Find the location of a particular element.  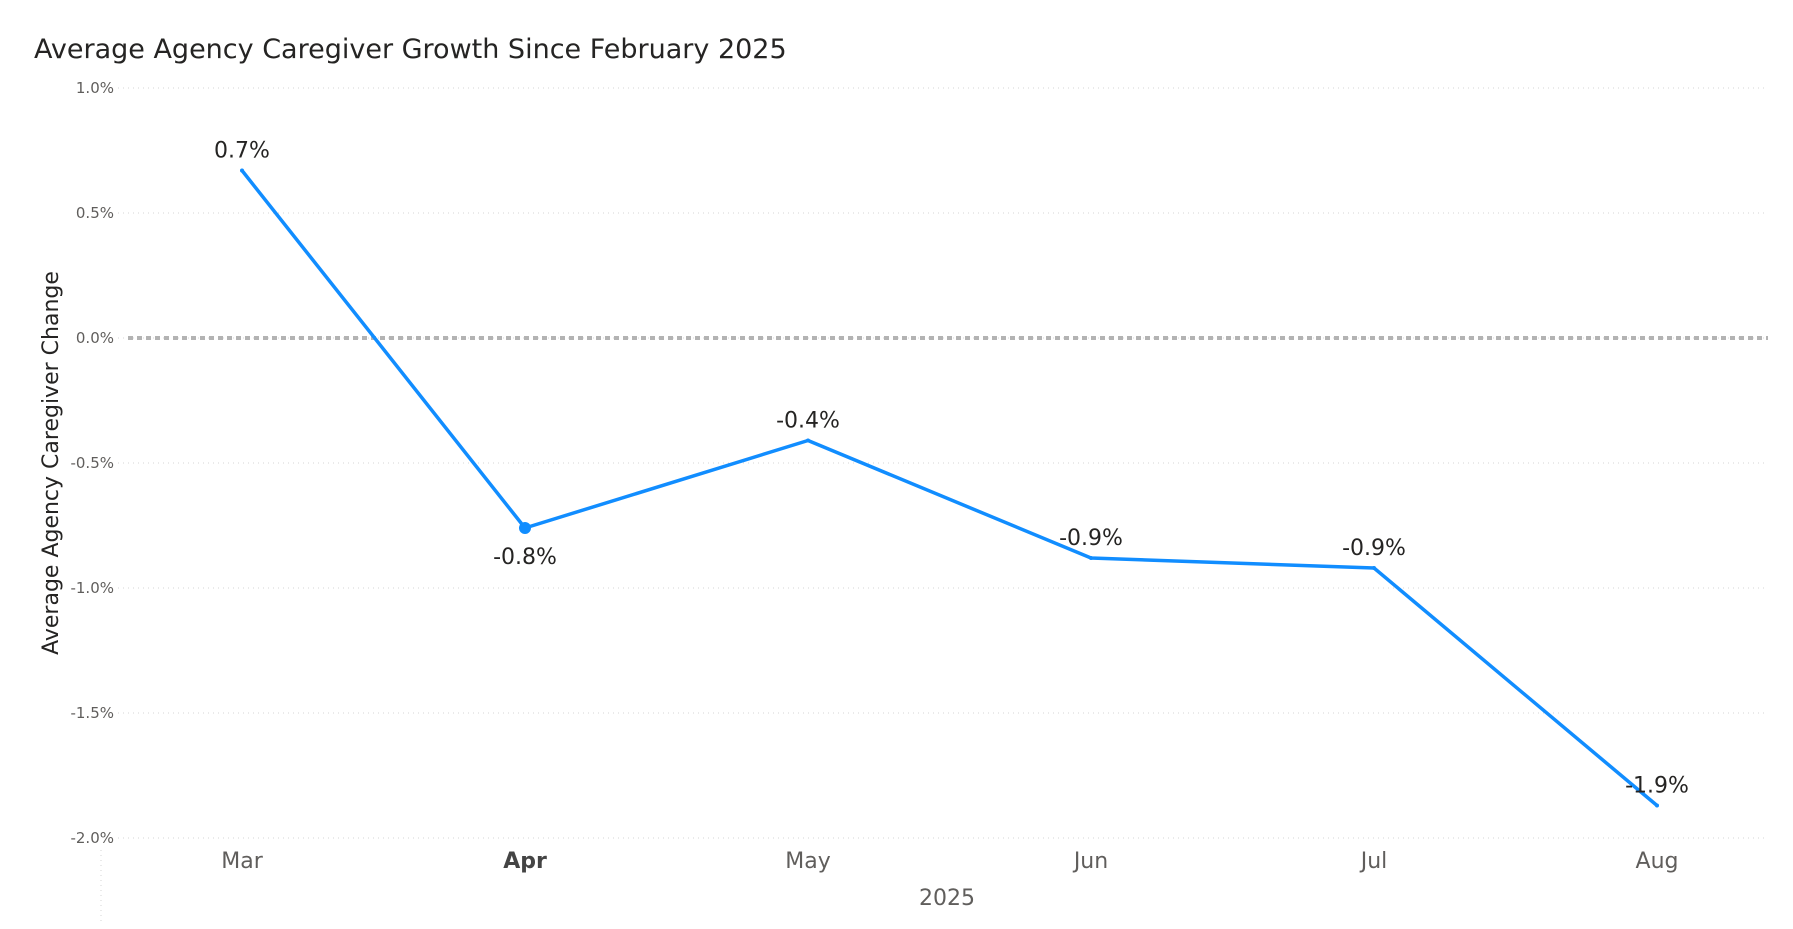

y-tick-label: -1.0% is located at coordinates (92, 588).